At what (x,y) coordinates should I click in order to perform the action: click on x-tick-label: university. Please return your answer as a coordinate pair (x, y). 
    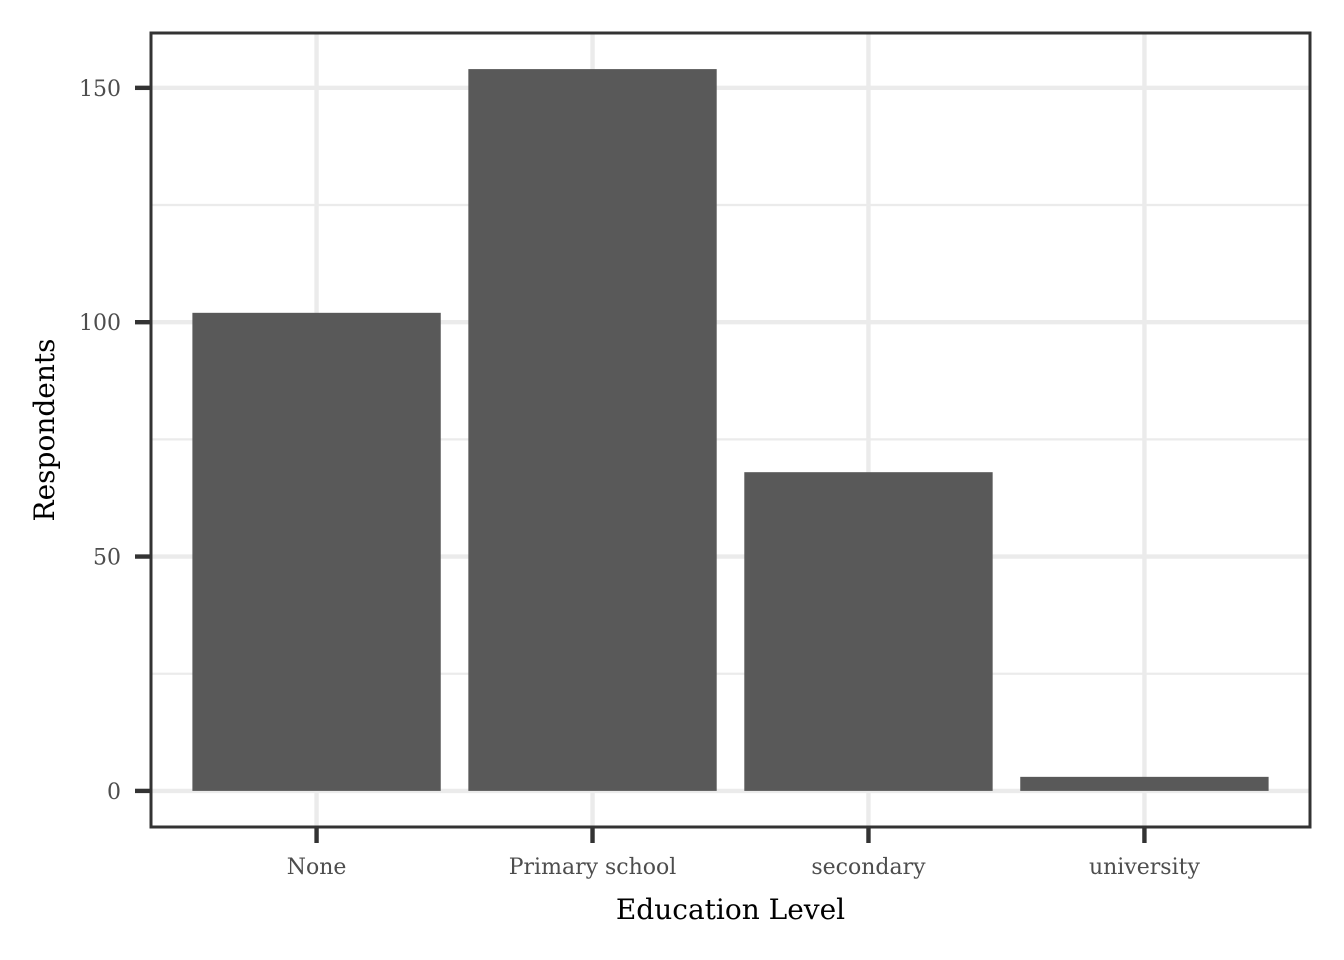
    Looking at the image, I should click on (1145, 867).